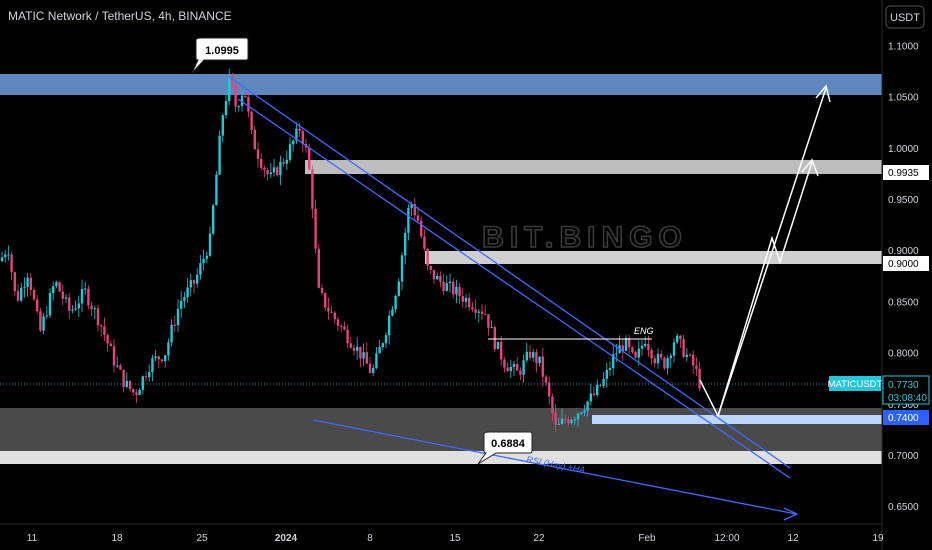 The height and width of the screenshot is (550, 932). I want to click on support-badge: 0.7400, so click(906, 417).